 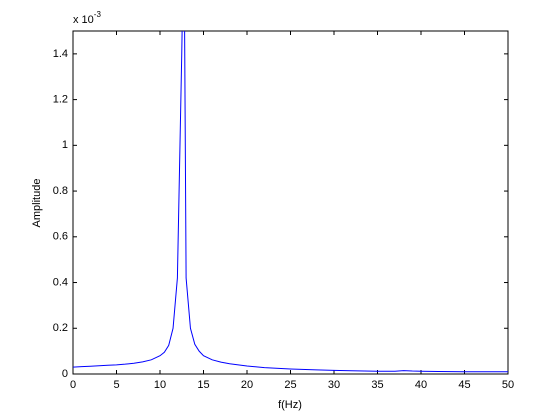 What do you see at coordinates (377, 385) in the screenshot?
I see `x-tick-label: 35` at bounding box center [377, 385].